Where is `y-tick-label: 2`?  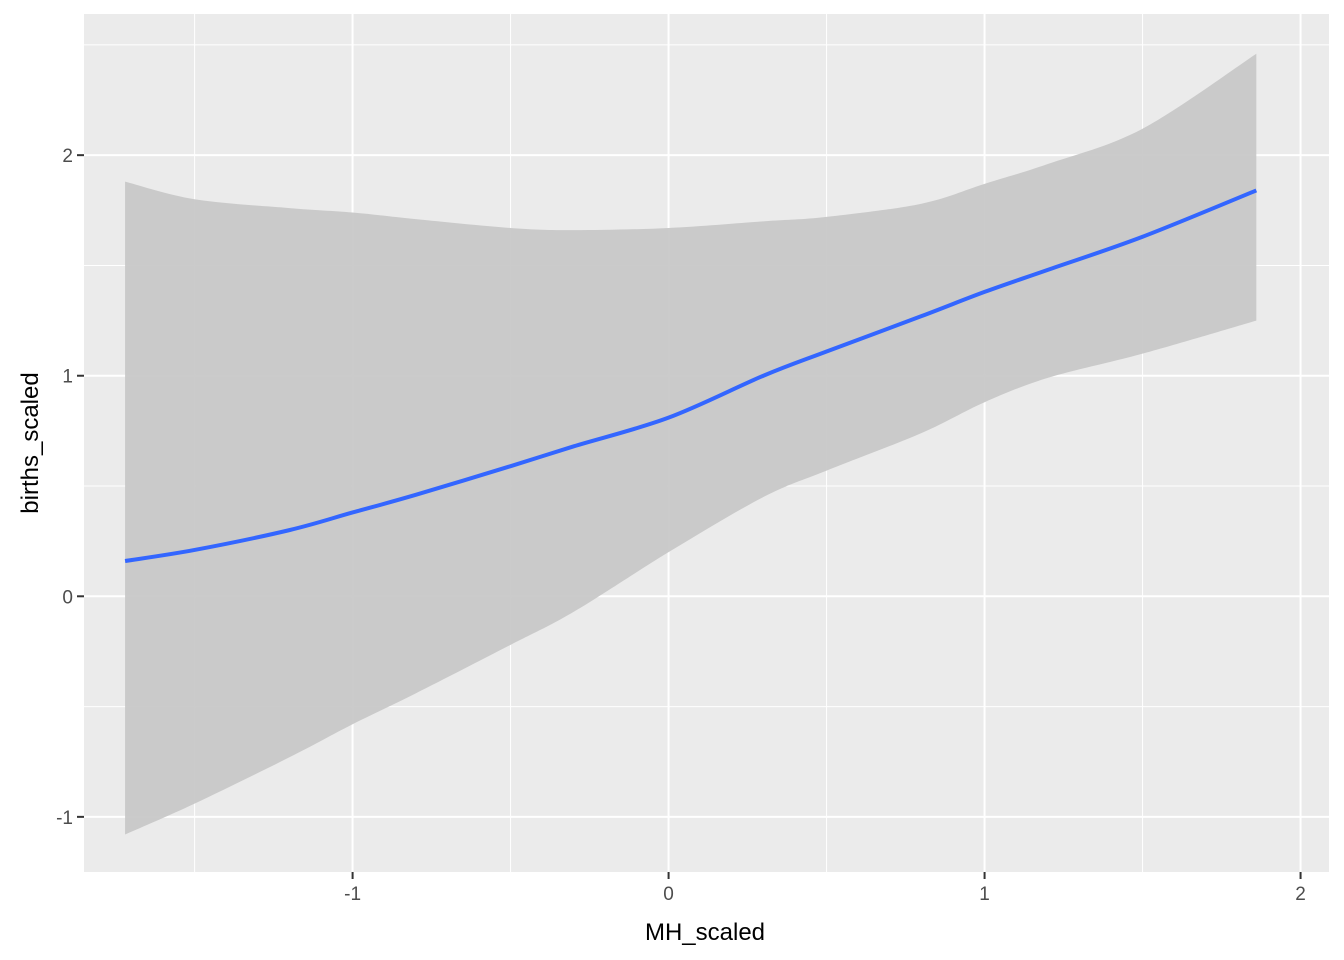
y-tick-label: 2 is located at coordinates (67, 156).